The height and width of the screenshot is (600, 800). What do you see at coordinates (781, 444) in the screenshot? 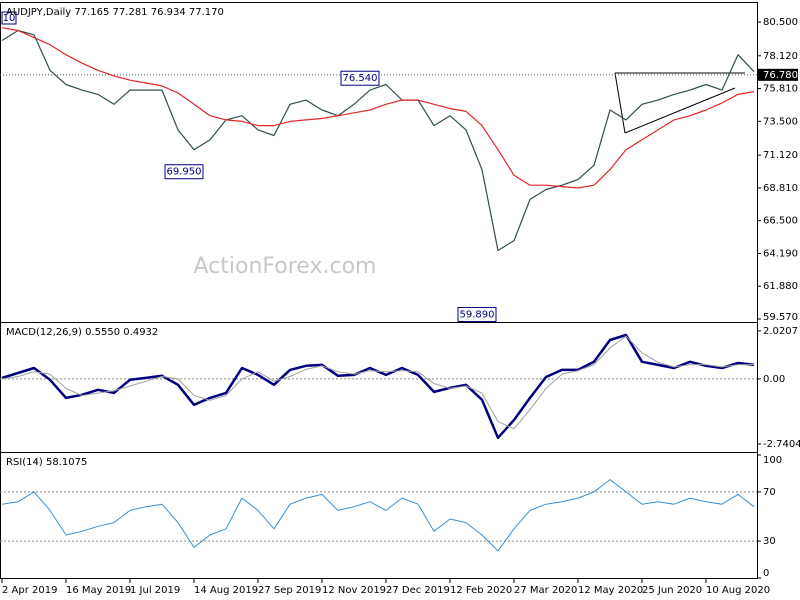
I see `y-tick-label: -2.7404` at bounding box center [781, 444].